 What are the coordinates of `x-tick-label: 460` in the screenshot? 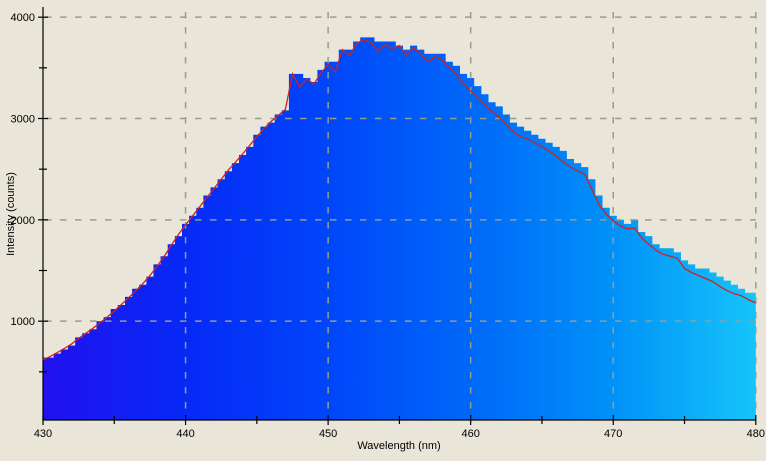 It's located at (471, 434).